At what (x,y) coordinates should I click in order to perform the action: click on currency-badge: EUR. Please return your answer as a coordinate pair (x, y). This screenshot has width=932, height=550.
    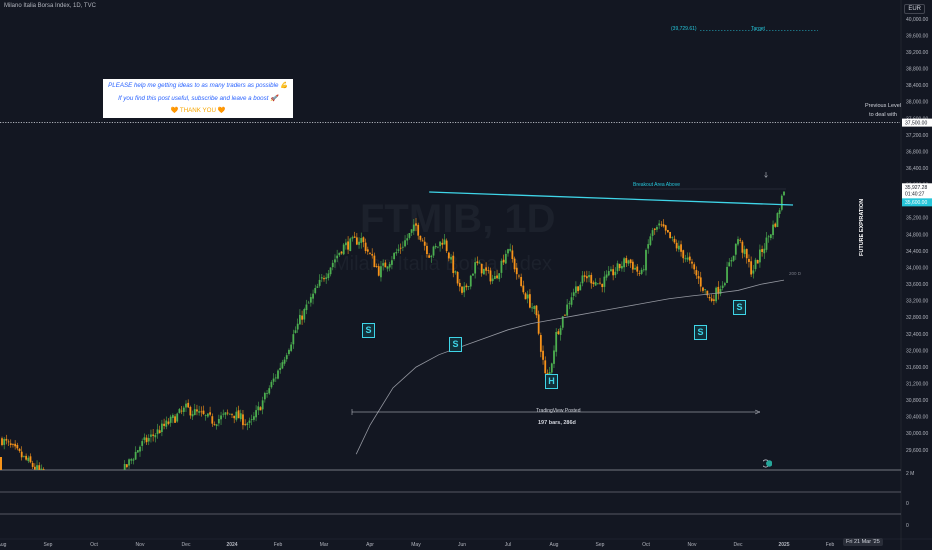
    Looking at the image, I should click on (914, 9).